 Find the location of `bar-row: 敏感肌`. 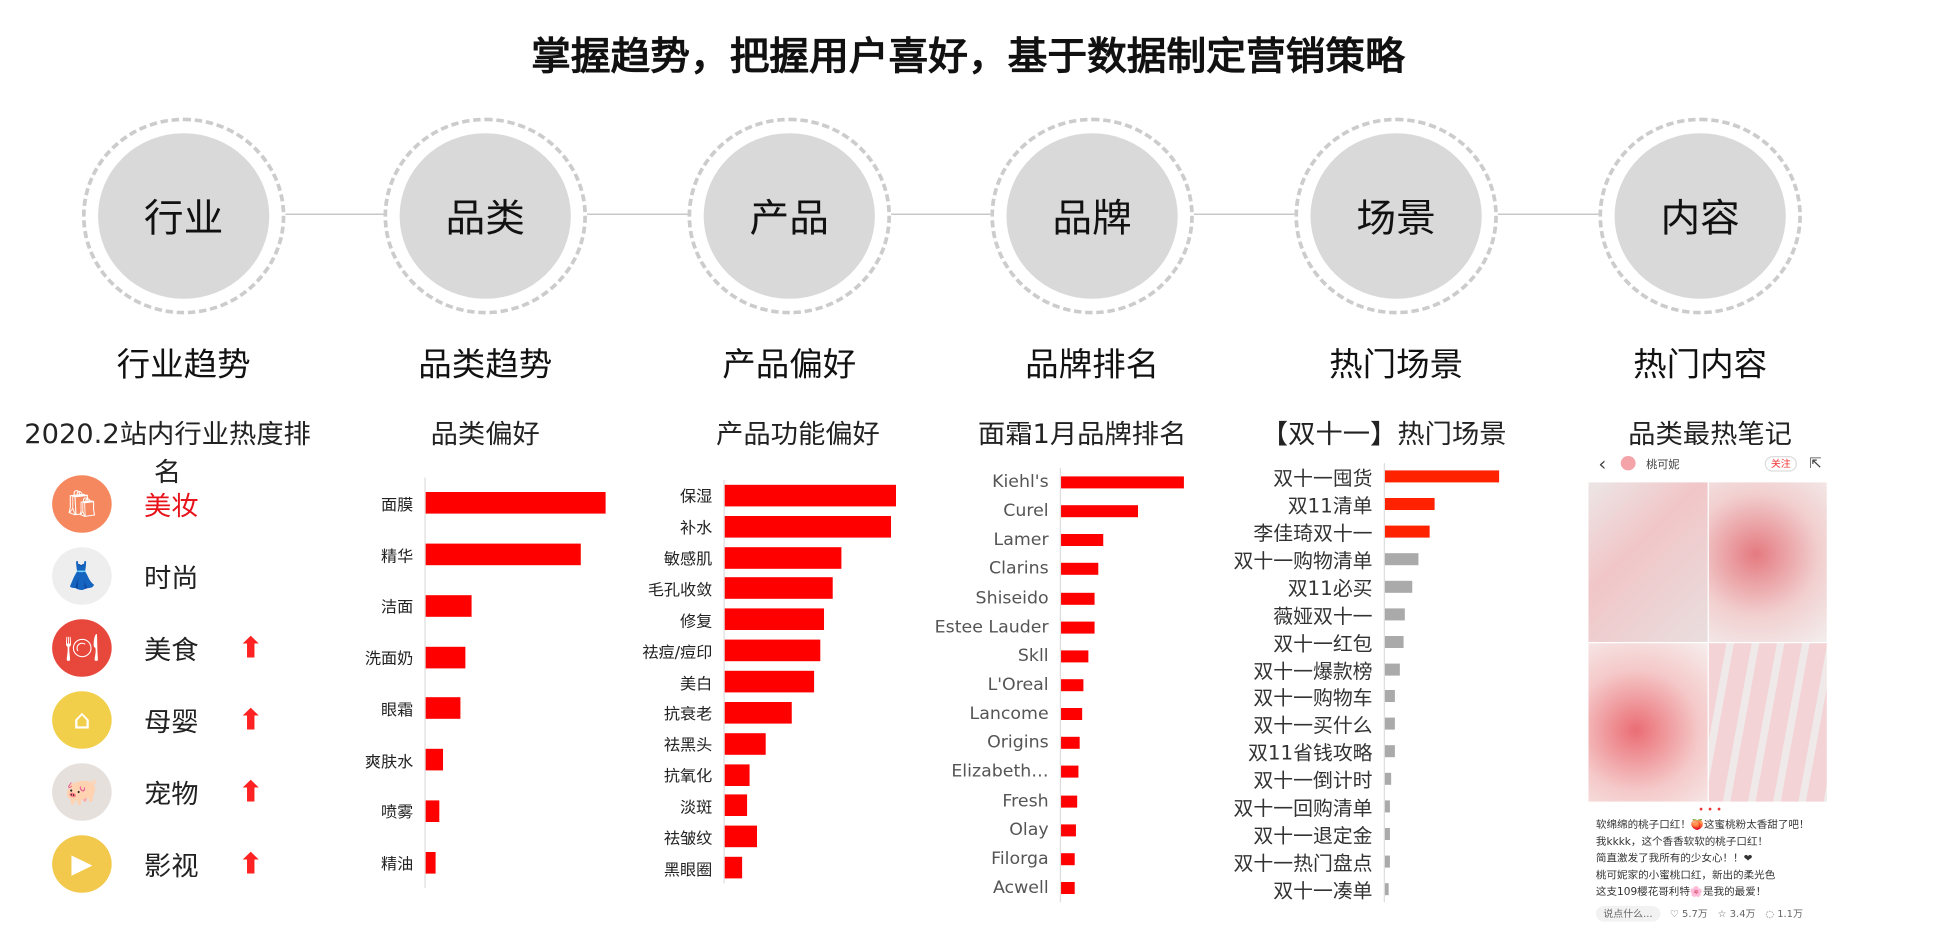

bar-row: 敏感肌 is located at coordinates (753, 557).